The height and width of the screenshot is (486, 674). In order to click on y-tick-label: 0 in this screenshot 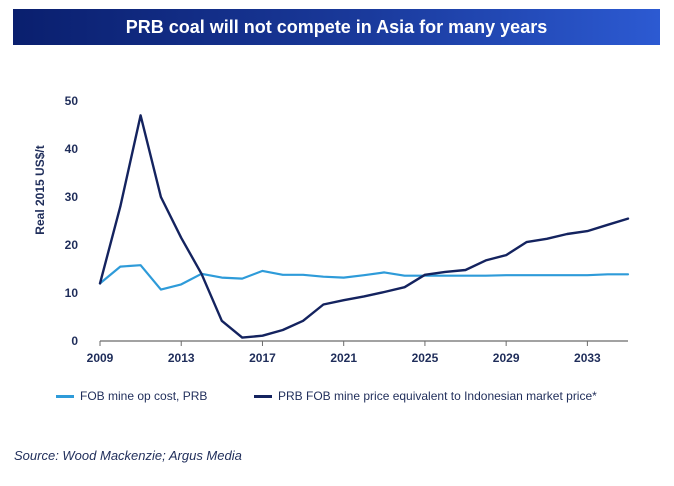, I will do `click(74, 341)`.